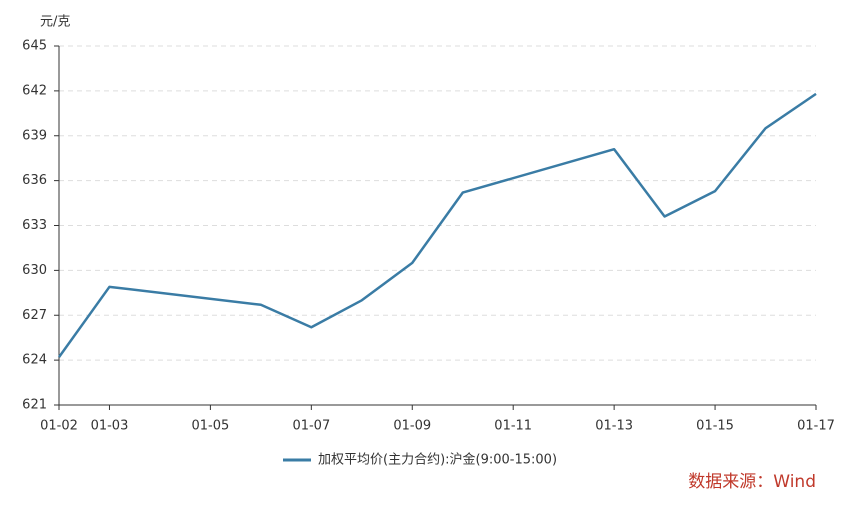 This screenshot has width=850, height=508. I want to click on y-tick-label: 645, so click(34, 46).